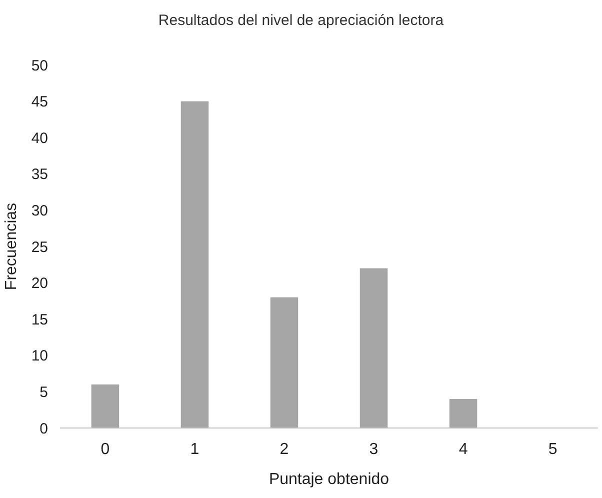 The width and height of the screenshot is (602, 498). Describe the element at coordinates (39, 247) in the screenshot. I see `y-tick-label: 25` at that location.